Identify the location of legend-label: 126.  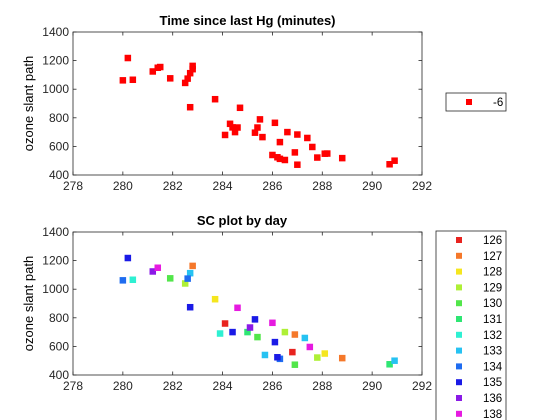
(492, 241).